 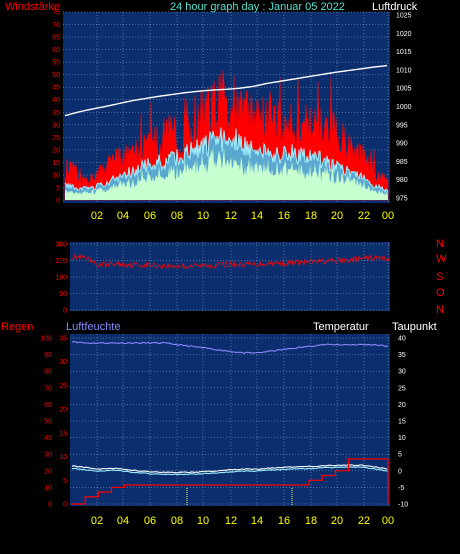 I want to click on direction-y-tick-label: 180, so click(x=61, y=278).